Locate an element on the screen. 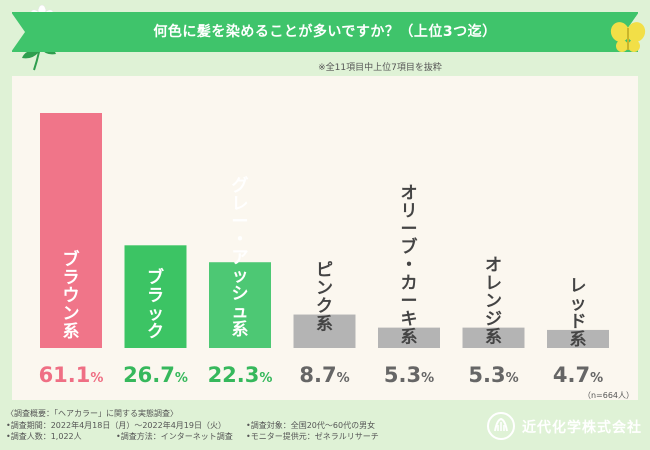 The image size is (650, 450). value-label-3: 22.3% is located at coordinates (240, 375).